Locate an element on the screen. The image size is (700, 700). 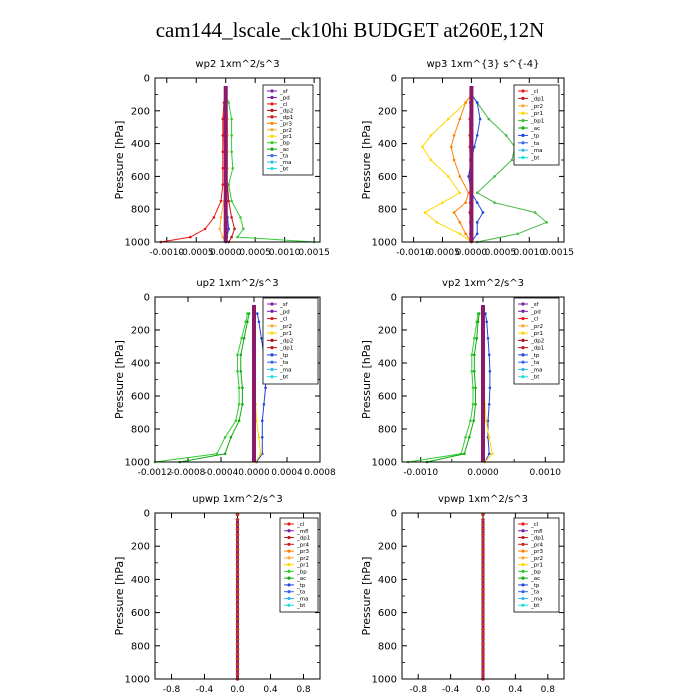
legend-marker-dp1 is located at coordinates (523, 537).